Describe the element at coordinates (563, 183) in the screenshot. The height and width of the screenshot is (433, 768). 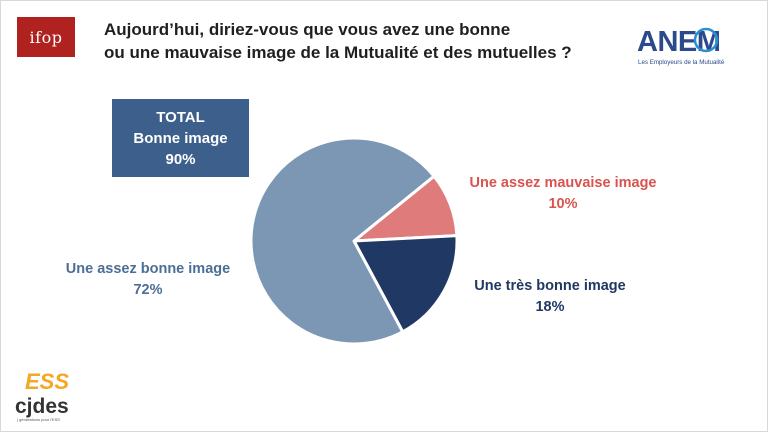
I see `label-assez-mauvaise-name: Une assez mauvaise image` at that location.